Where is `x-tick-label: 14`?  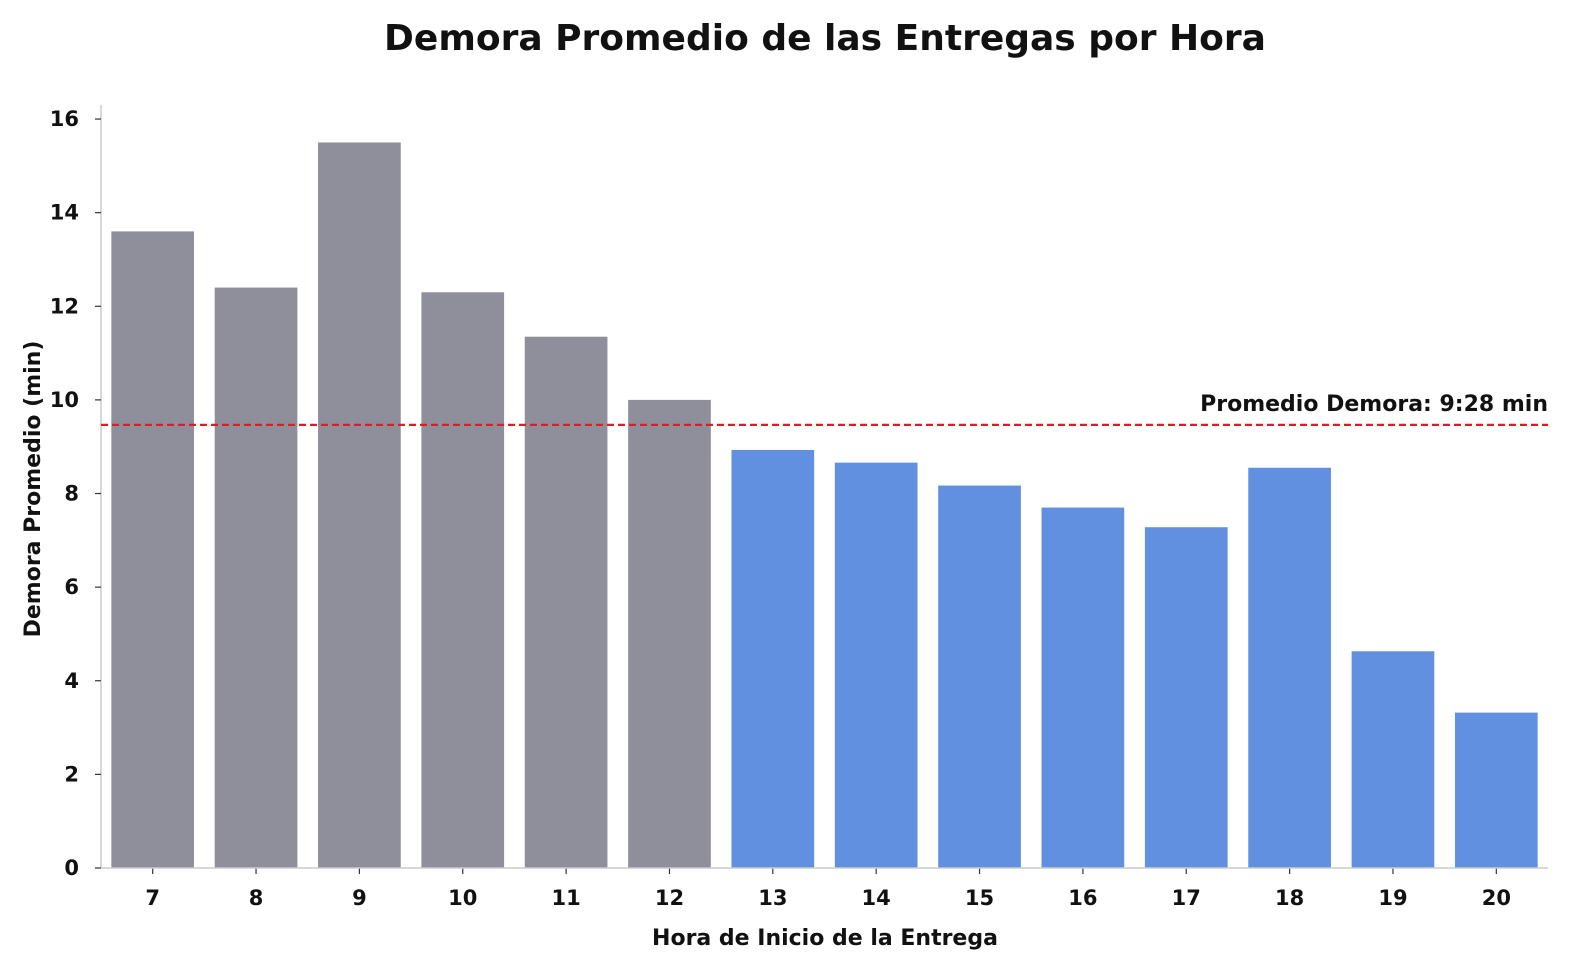
x-tick-label: 14 is located at coordinates (876, 898).